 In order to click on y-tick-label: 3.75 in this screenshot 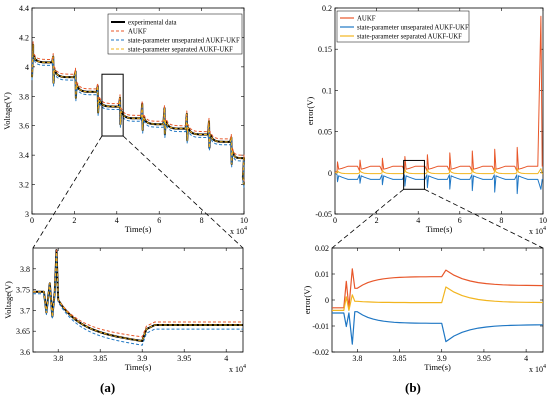, I will do `click(23, 290)`.